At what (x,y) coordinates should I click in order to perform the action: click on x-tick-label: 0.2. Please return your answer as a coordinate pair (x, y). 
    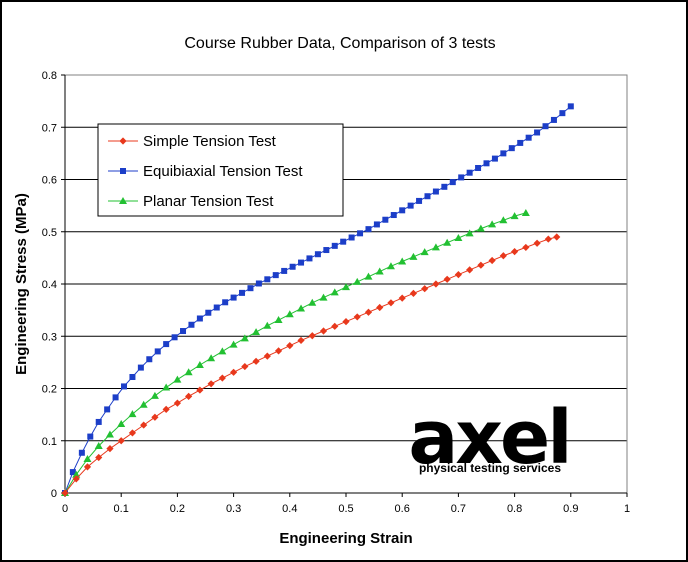
    Looking at the image, I should click on (177, 509).